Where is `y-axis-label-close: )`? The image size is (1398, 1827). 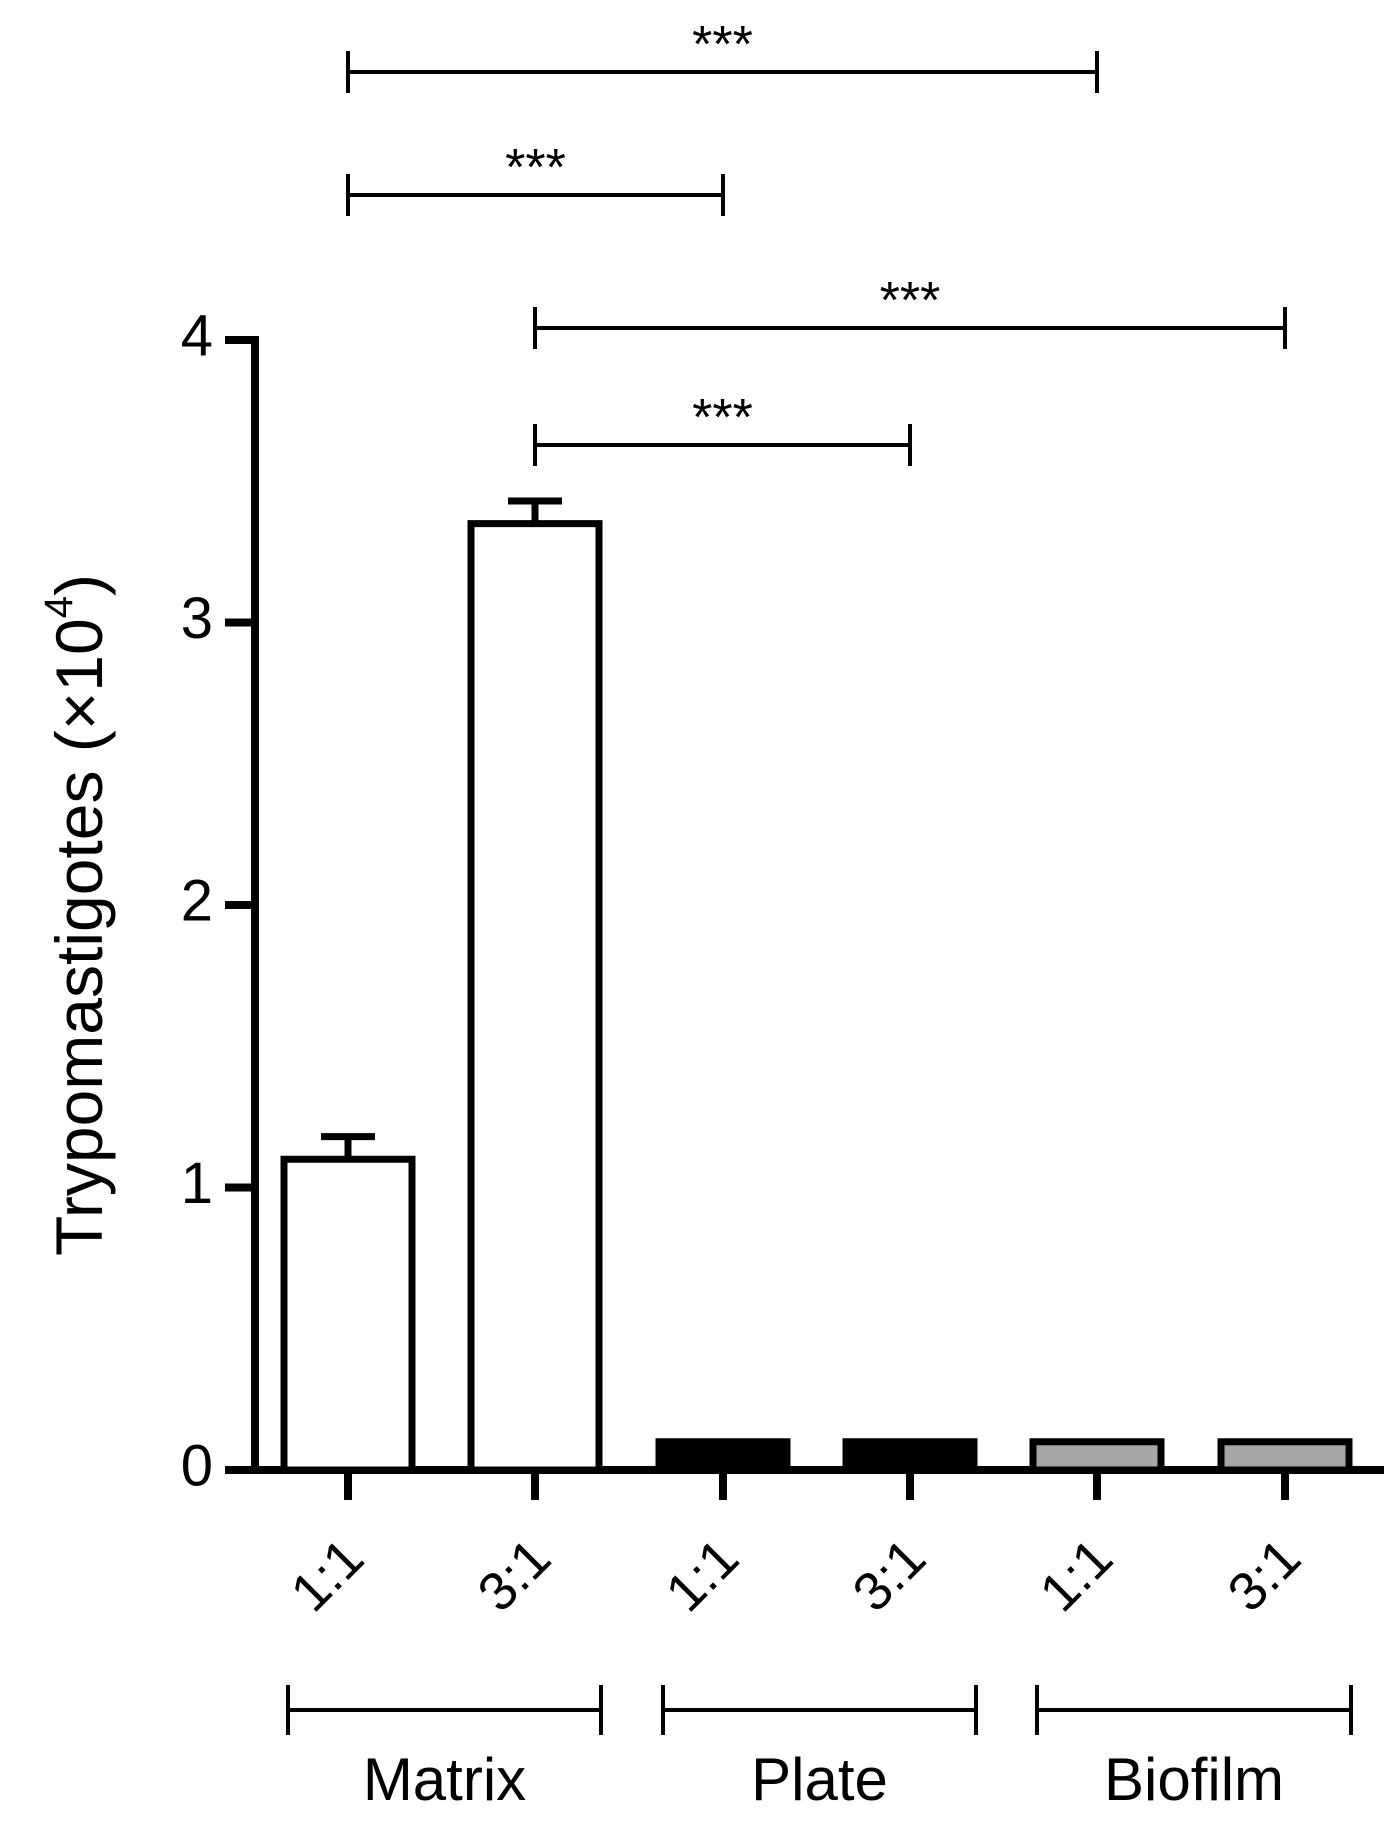 y-axis-label-close: ) is located at coordinates (79, 585).